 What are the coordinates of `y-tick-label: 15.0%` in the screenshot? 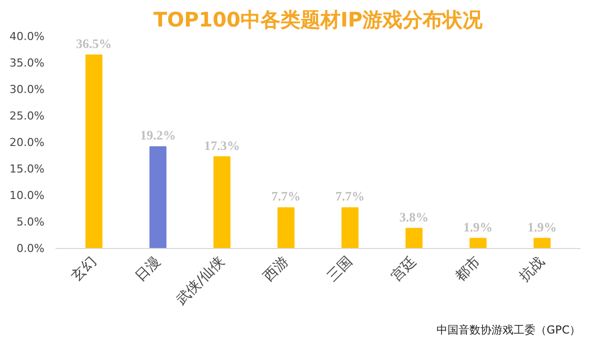 It's located at (27, 169).